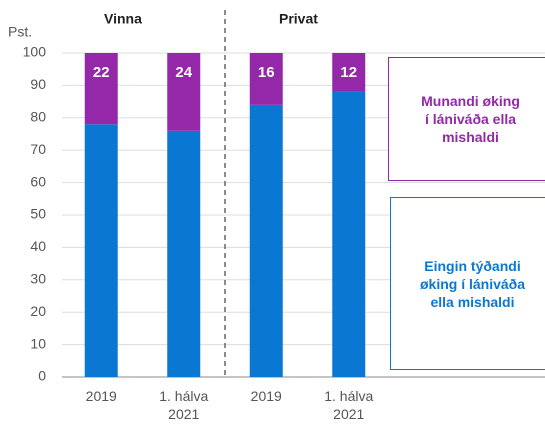 Image resolution: width=545 pixels, height=425 pixels. Describe the element at coordinates (123, 19) in the screenshot. I see `group-label: Vinna` at that location.